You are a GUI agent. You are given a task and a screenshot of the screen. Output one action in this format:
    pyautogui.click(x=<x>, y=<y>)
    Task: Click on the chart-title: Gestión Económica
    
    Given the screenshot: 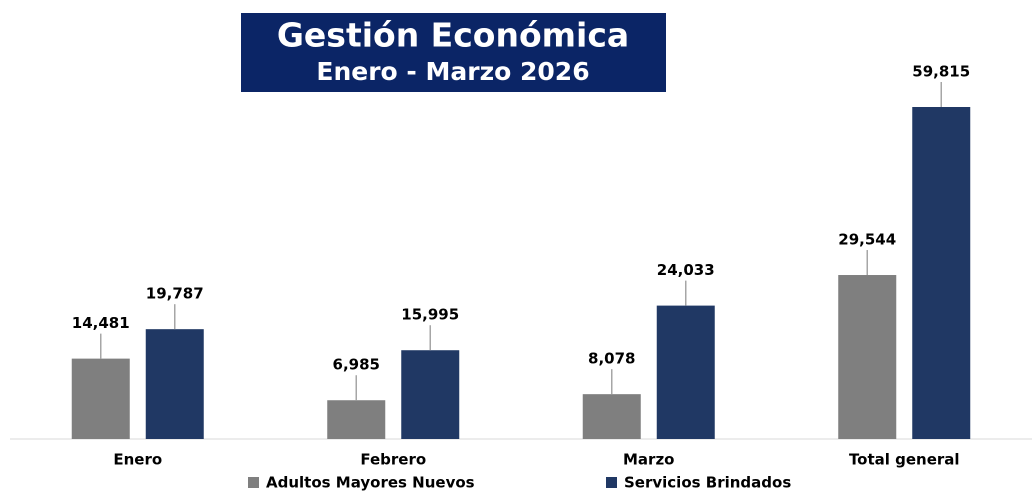 What is the action you would take?
    pyautogui.click(x=453, y=35)
    